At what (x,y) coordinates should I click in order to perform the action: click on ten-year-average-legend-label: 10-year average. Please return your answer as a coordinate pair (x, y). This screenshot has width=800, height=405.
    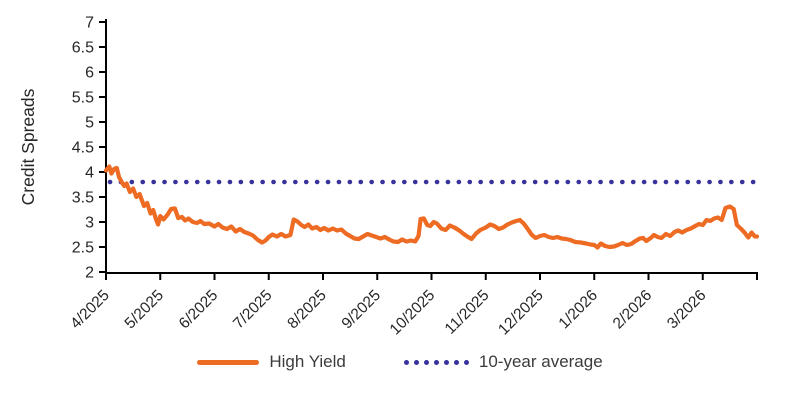
    Looking at the image, I should click on (540, 361).